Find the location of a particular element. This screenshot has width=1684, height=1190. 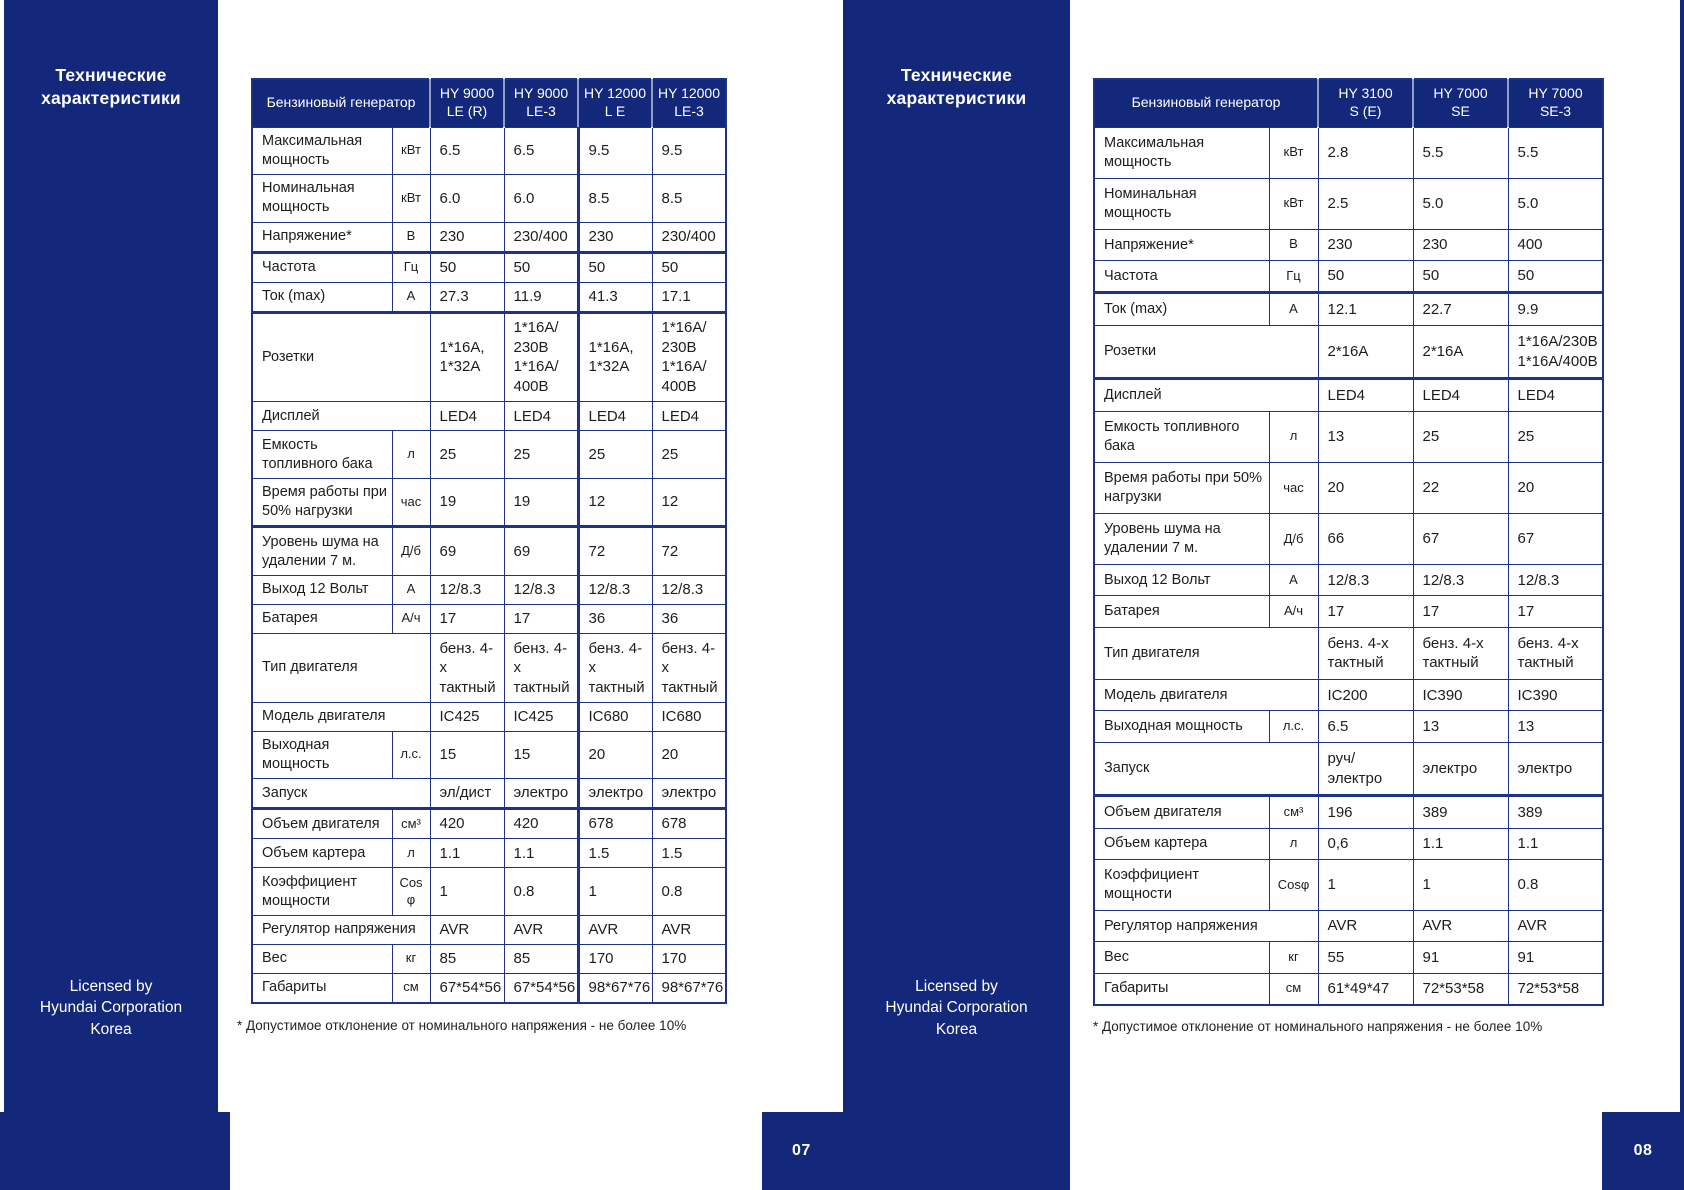

spec-value: 400 is located at coordinates (1555, 245).